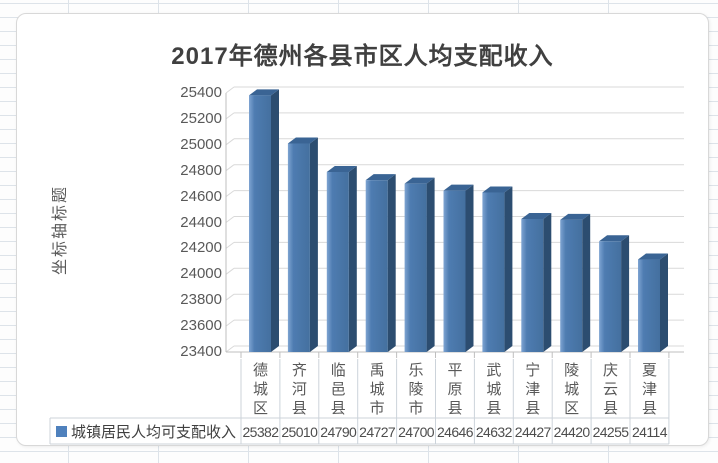 The height and width of the screenshot is (463, 718). Describe the element at coordinates (611, 389) in the screenshot. I see `category-label: 庆 云 县` at that location.